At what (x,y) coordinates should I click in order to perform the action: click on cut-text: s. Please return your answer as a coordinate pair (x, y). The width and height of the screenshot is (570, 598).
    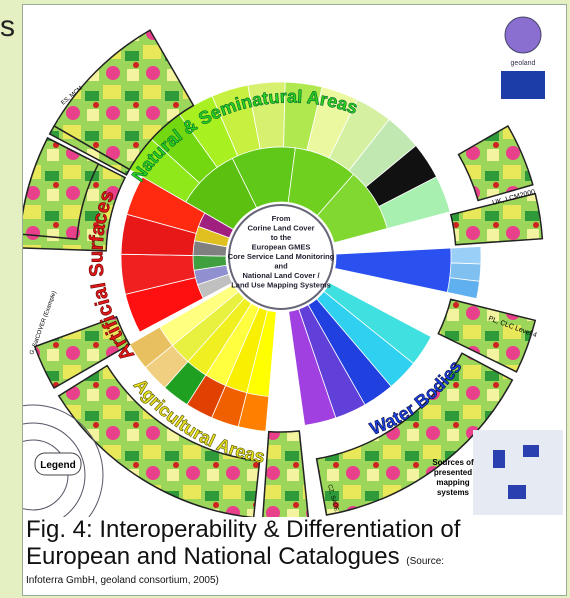
    Looking at the image, I should click on (7, 26).